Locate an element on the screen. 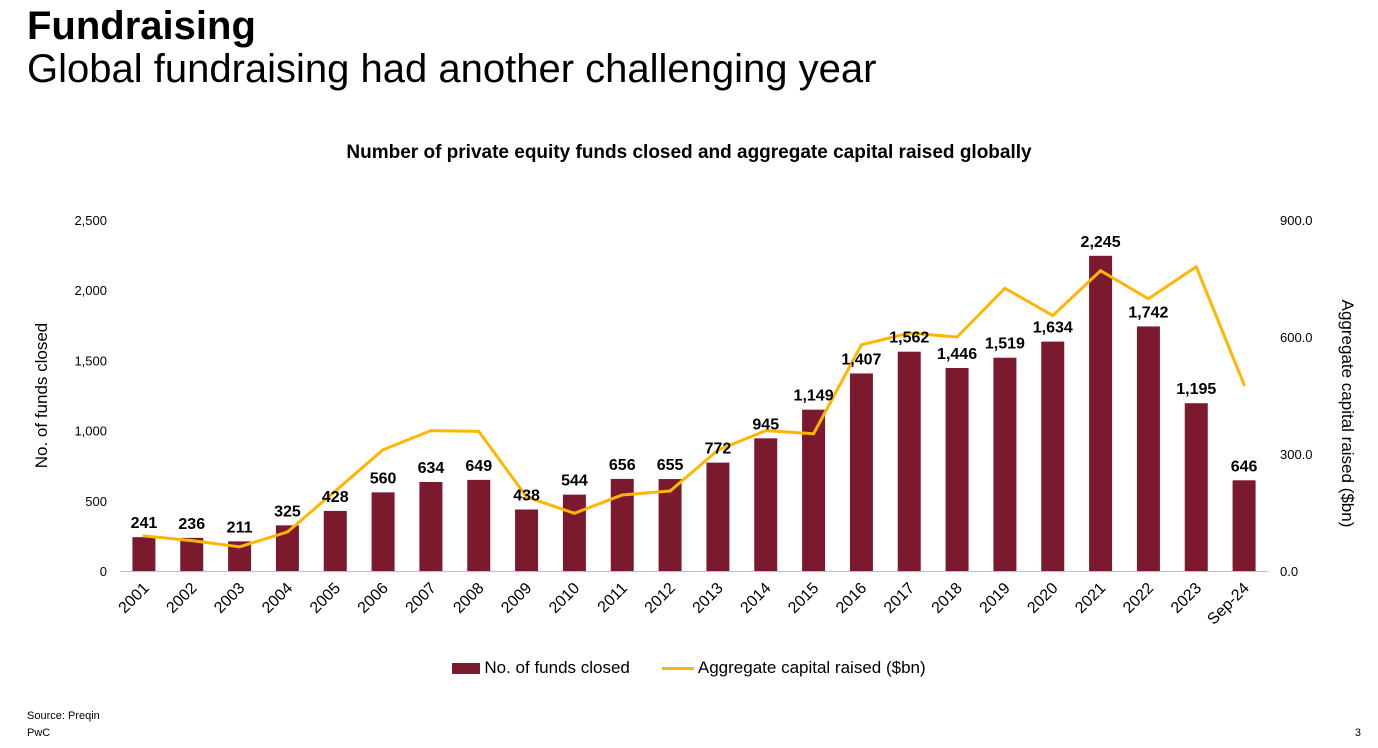  bar-data-label: 1,562 is located at coordinates (909, 338).